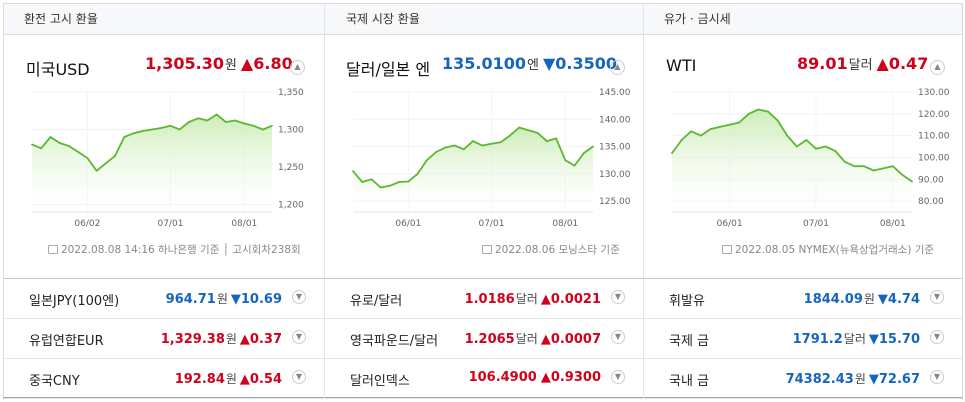  I want to click on x-tick-label: 08/01, so click(893, 224).